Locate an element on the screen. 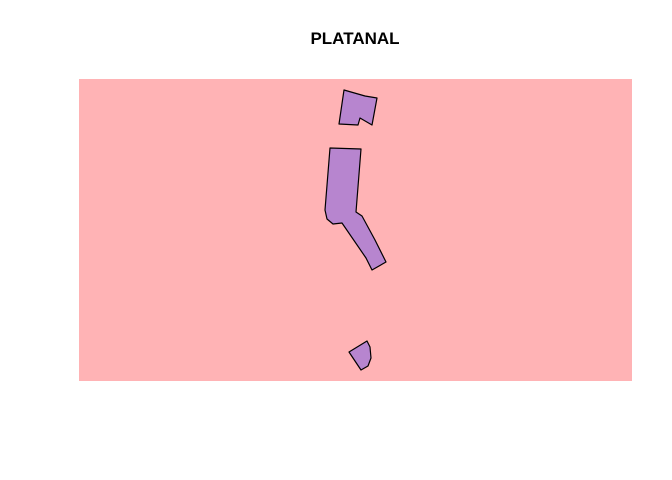 The width and height of the screenshot is (672, 480). parcel-north is located at coordinates (358, 107).